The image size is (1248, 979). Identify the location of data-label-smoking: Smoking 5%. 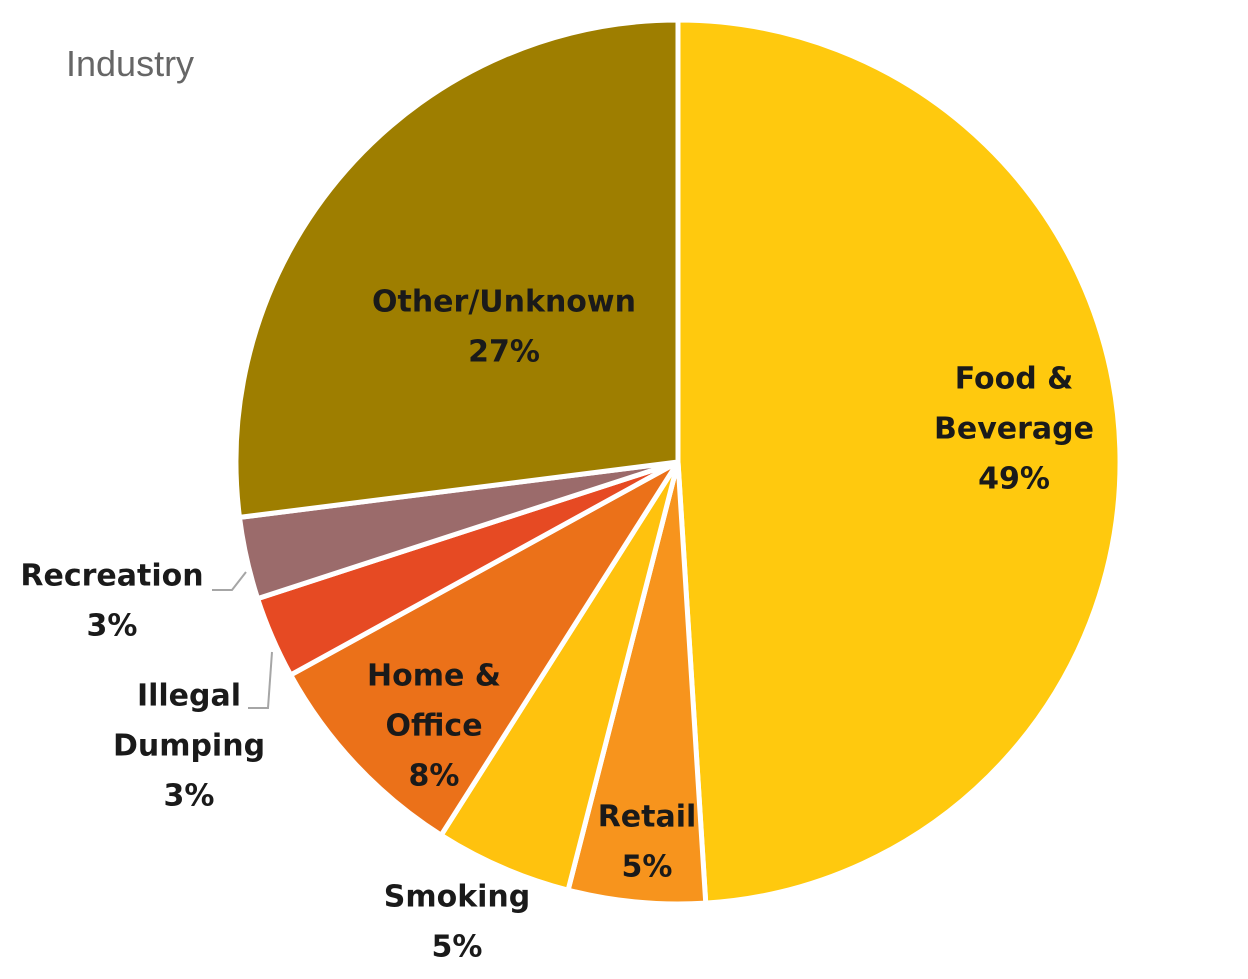
(457, 922).